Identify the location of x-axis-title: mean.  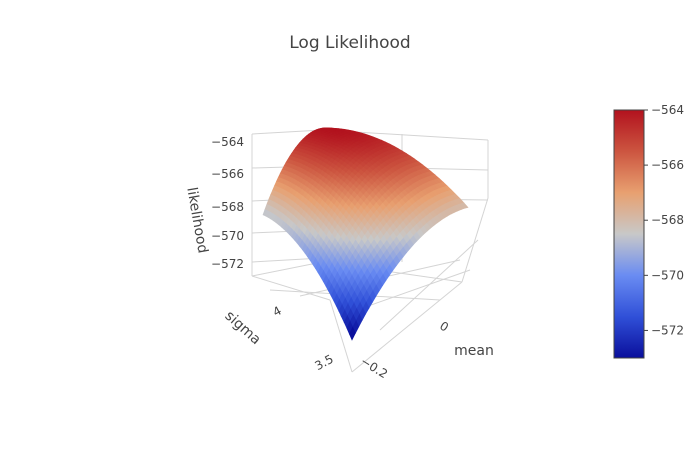
(474, 351).